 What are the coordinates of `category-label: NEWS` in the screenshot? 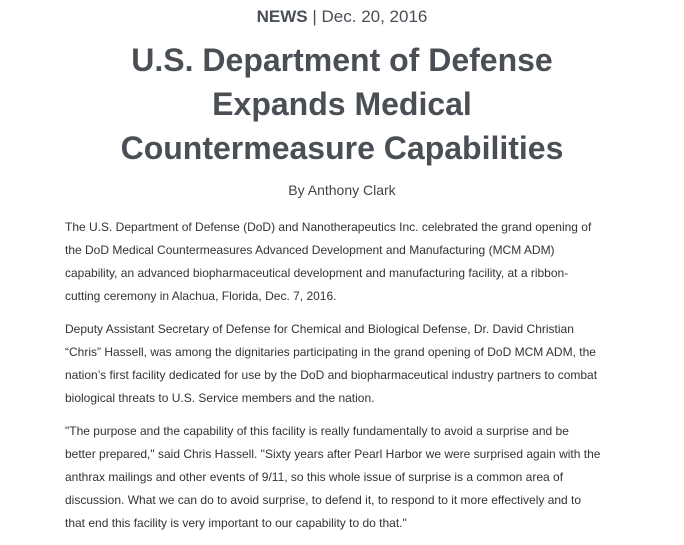 It's located at (282, 16).